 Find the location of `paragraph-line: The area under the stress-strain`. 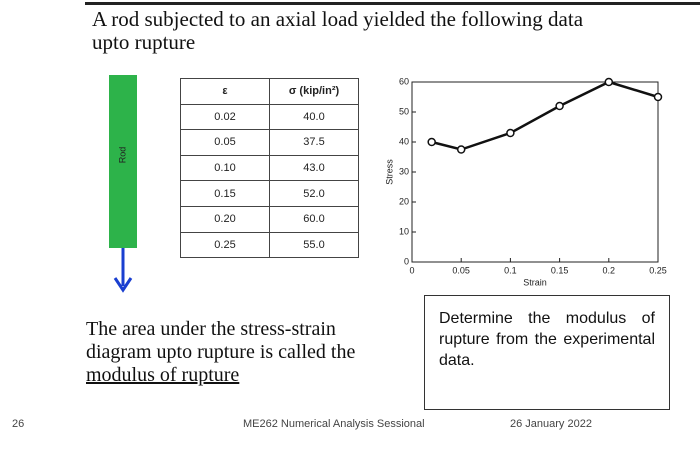

paragraph-line: The area under the stress-strain is located at coordinates (211, 329).